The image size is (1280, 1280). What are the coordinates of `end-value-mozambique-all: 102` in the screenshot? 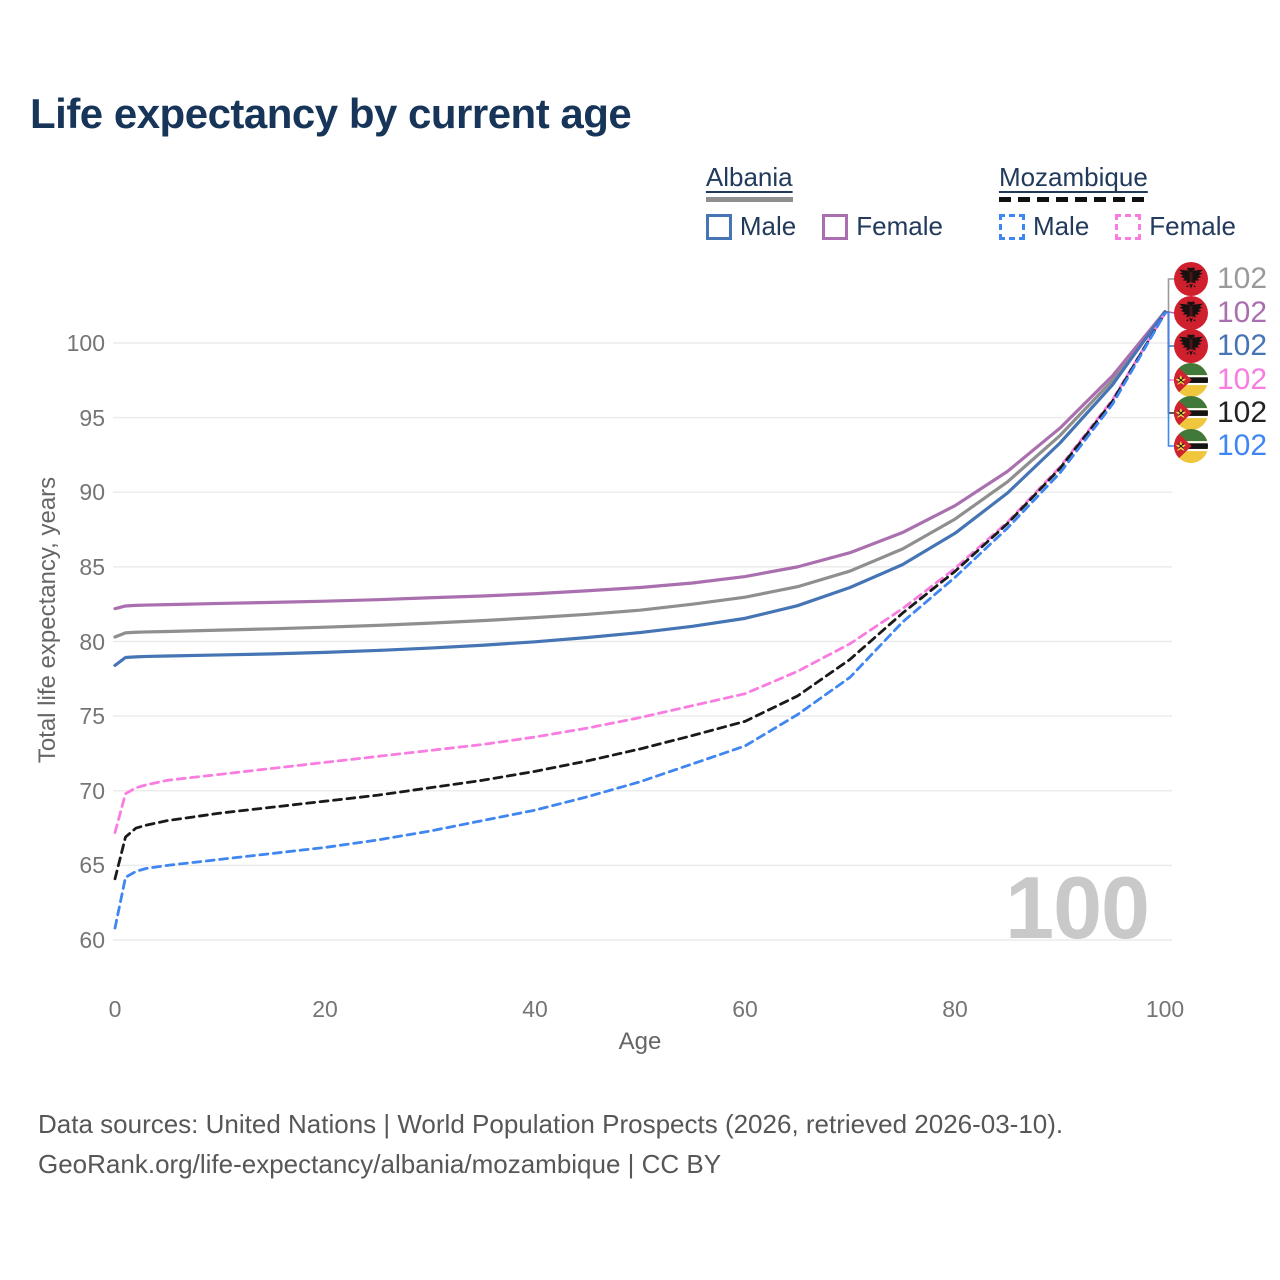 It's located at (1242, 412).